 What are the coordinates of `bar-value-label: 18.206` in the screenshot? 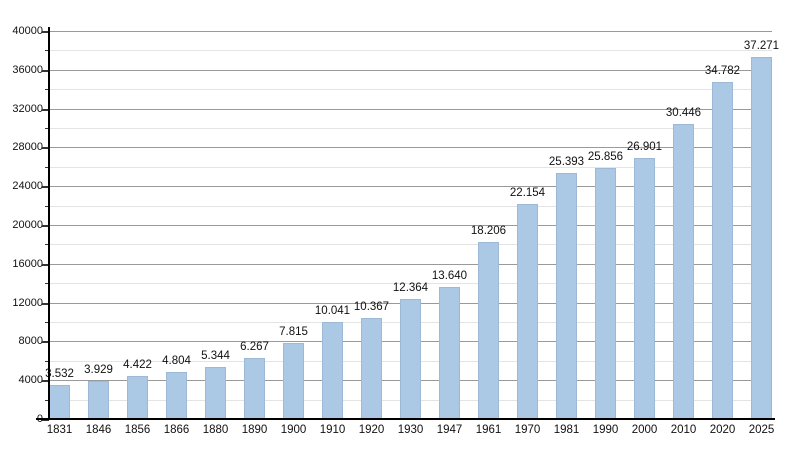 It's located at (488, 231).